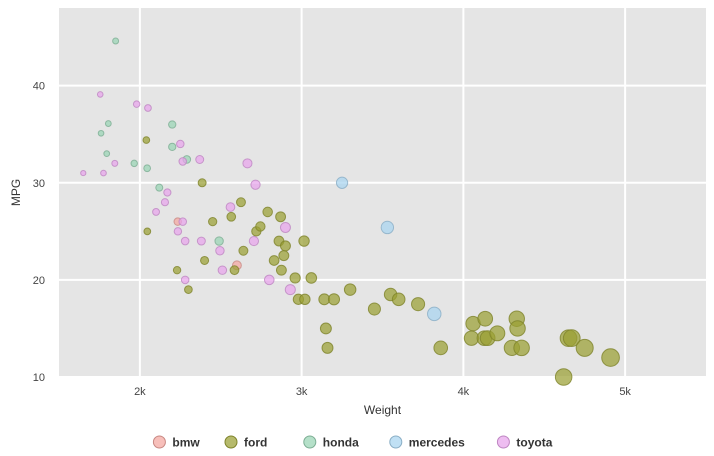  I want to click on y-tick-label: 10, so click(39, 378).